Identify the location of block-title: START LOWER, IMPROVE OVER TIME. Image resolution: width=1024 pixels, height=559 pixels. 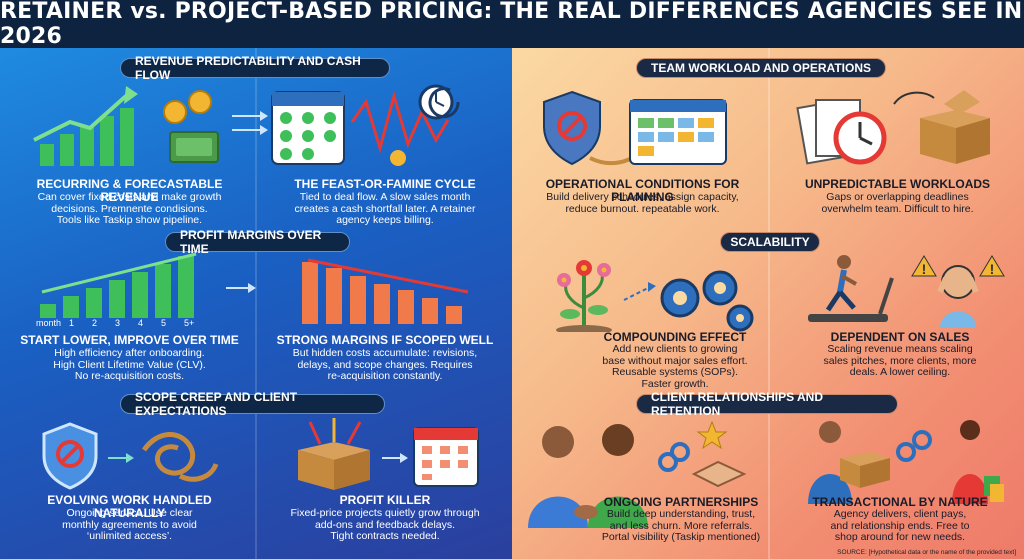
(129, 340).